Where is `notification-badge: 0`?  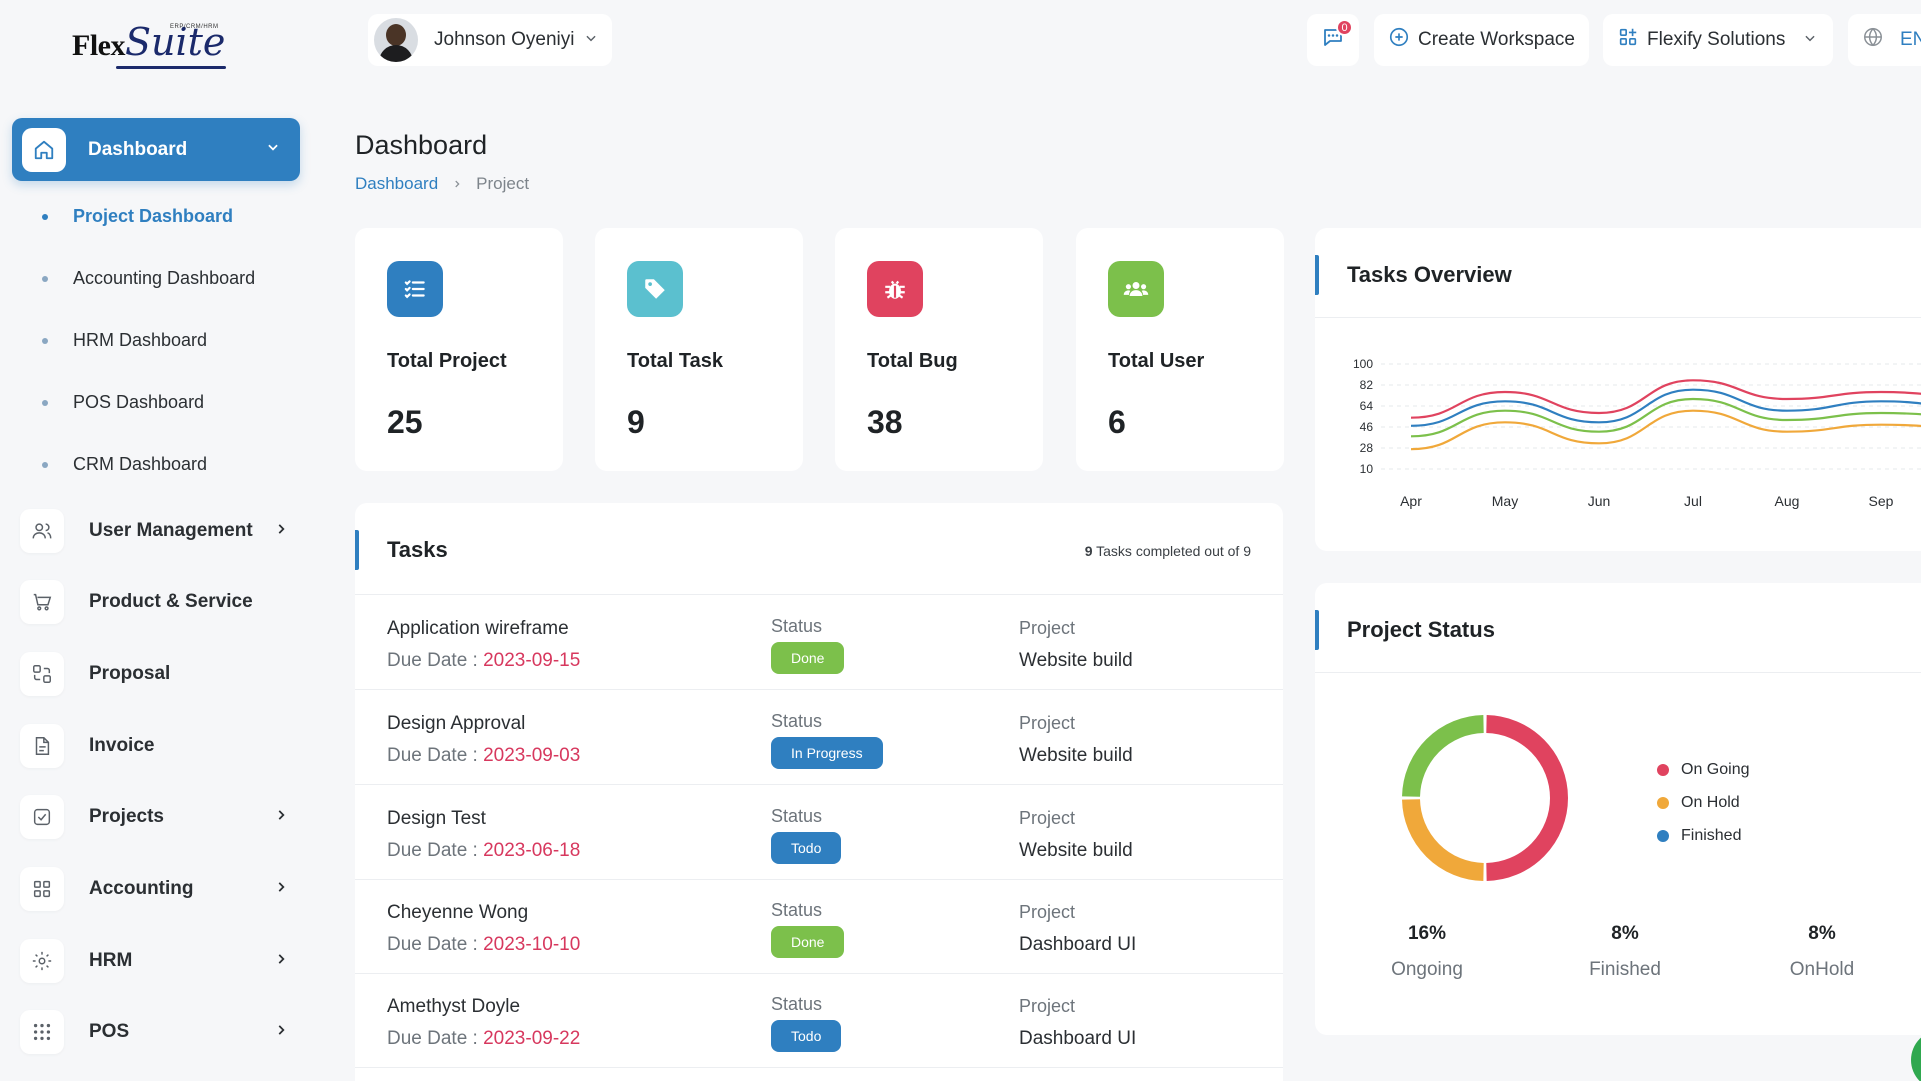 notification-badge: 0 is located at coordinates (1344, 27).